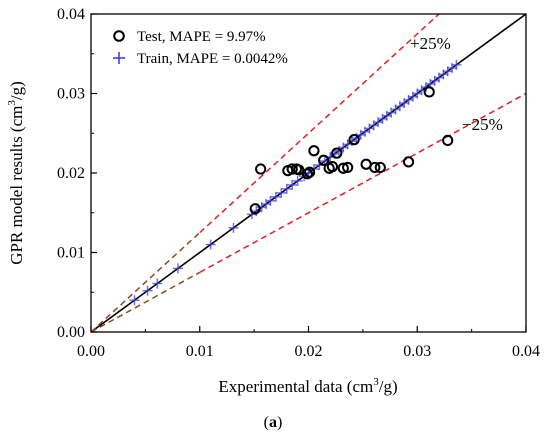 This screenshot has width=550, height=438. I want to click on y-tick-label: 0.00, so click(71, 332).